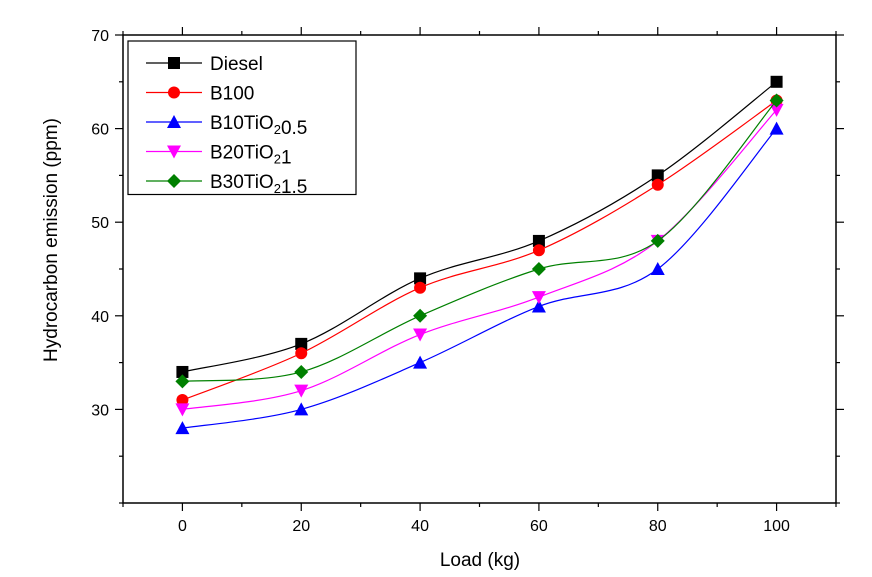 The image size is (872, 577). I want to click on y-tick-label: 50, so click(100, 223).